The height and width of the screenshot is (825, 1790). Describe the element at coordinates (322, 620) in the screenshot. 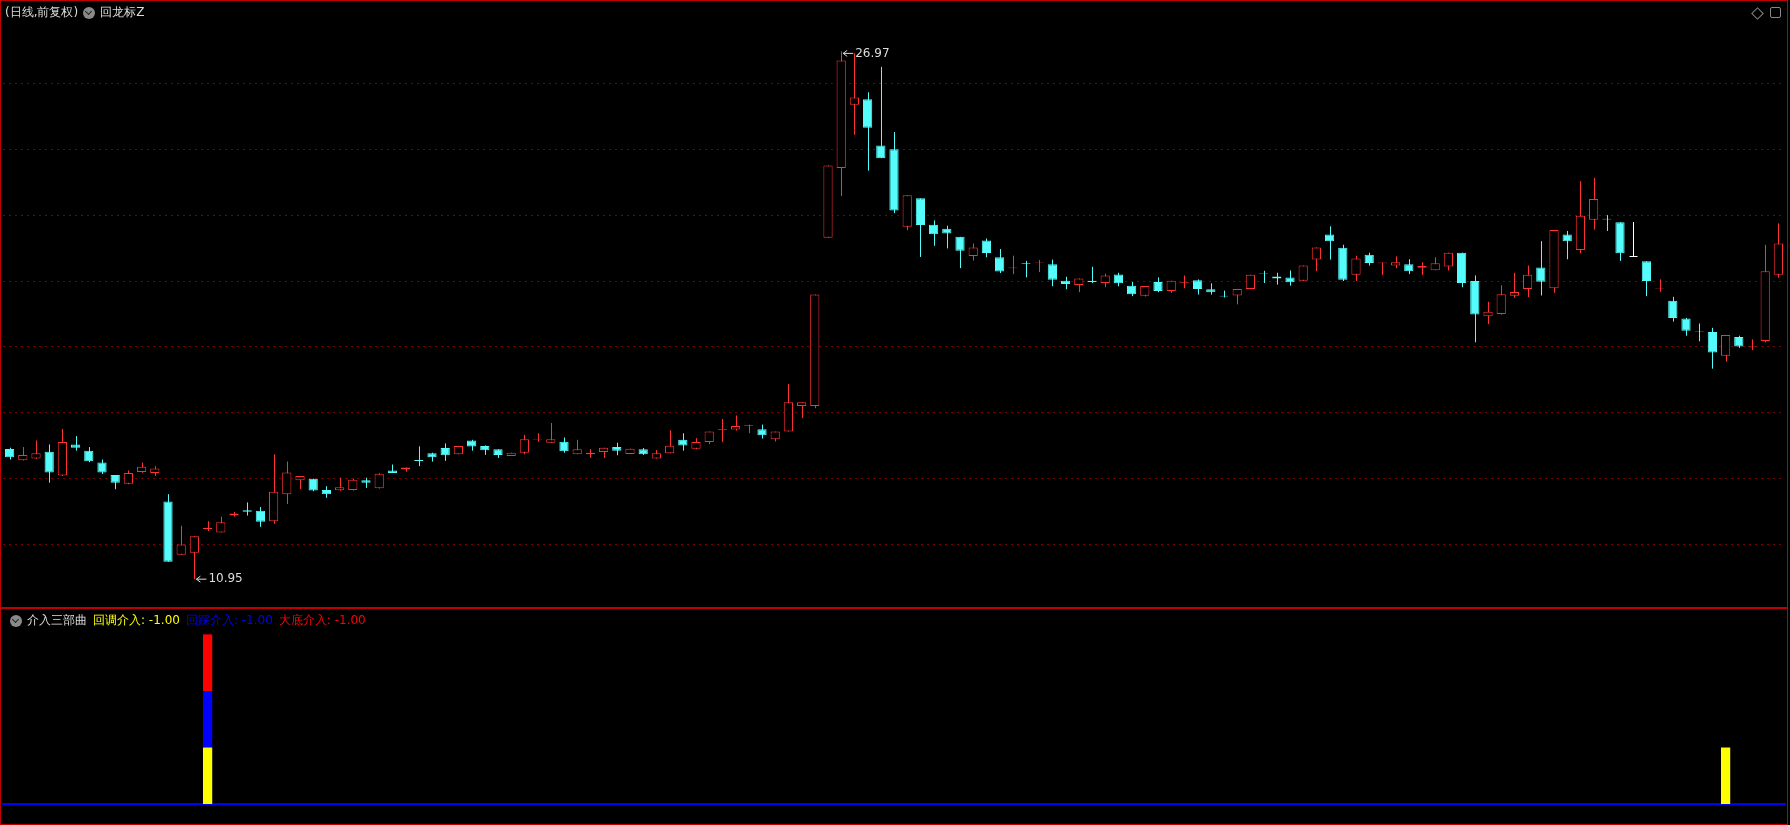

I see `text: 大底介入: -1.00` at that location.